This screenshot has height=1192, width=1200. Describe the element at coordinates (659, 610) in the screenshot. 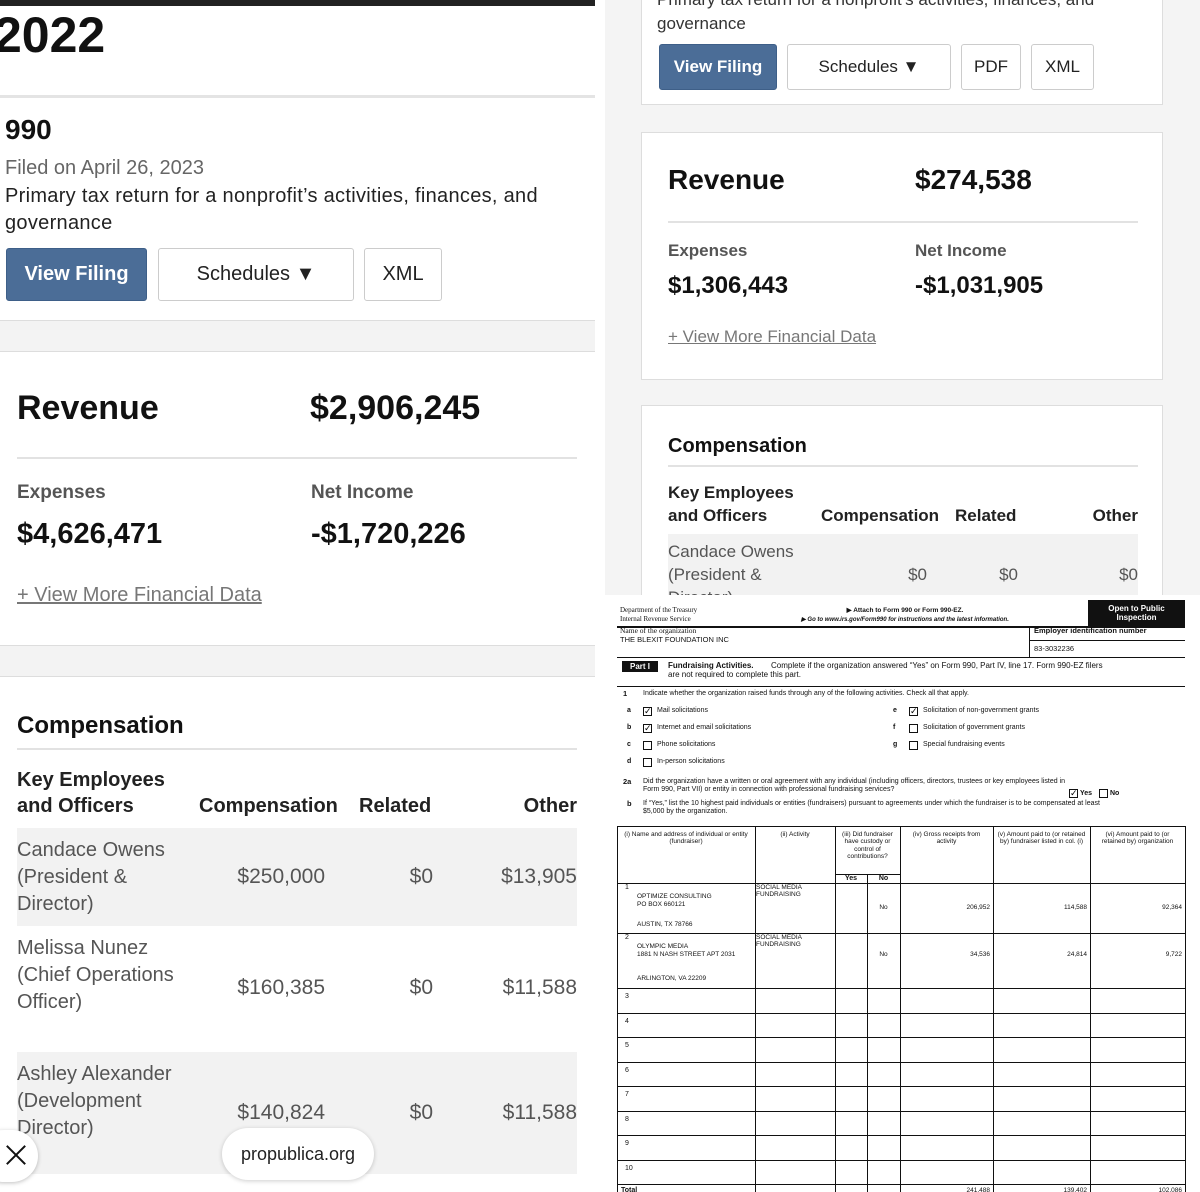

I see `dept: Department of the Treasury` at that location.